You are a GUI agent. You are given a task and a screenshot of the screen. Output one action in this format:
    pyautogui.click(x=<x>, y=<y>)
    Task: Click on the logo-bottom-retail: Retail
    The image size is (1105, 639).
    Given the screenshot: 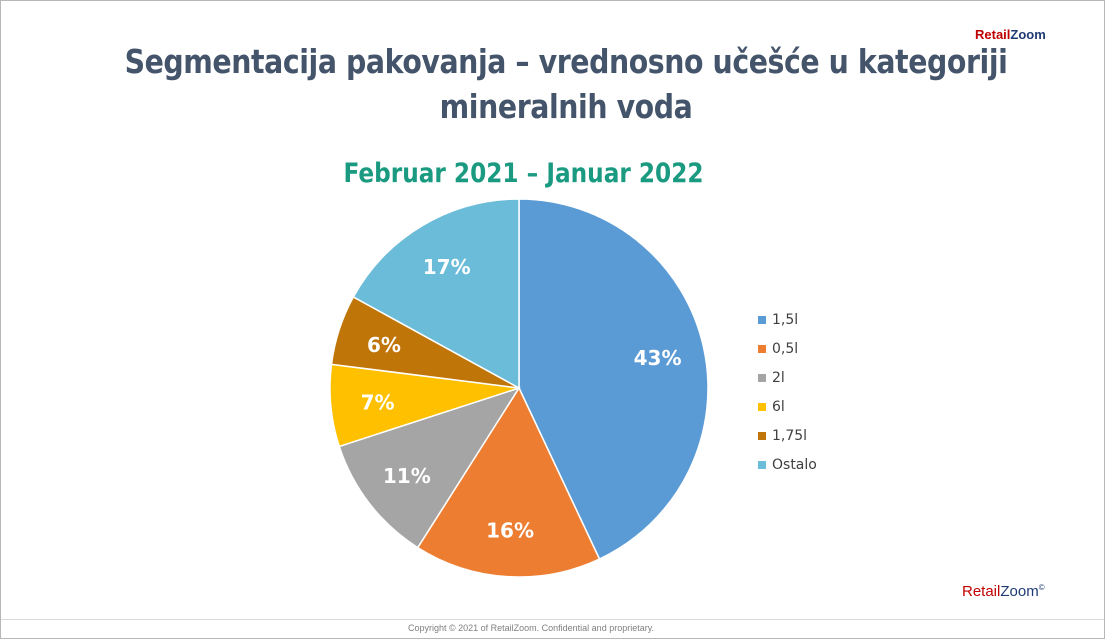 What is the action you would take?
    pyautogui.click(x=981, y=591)
    